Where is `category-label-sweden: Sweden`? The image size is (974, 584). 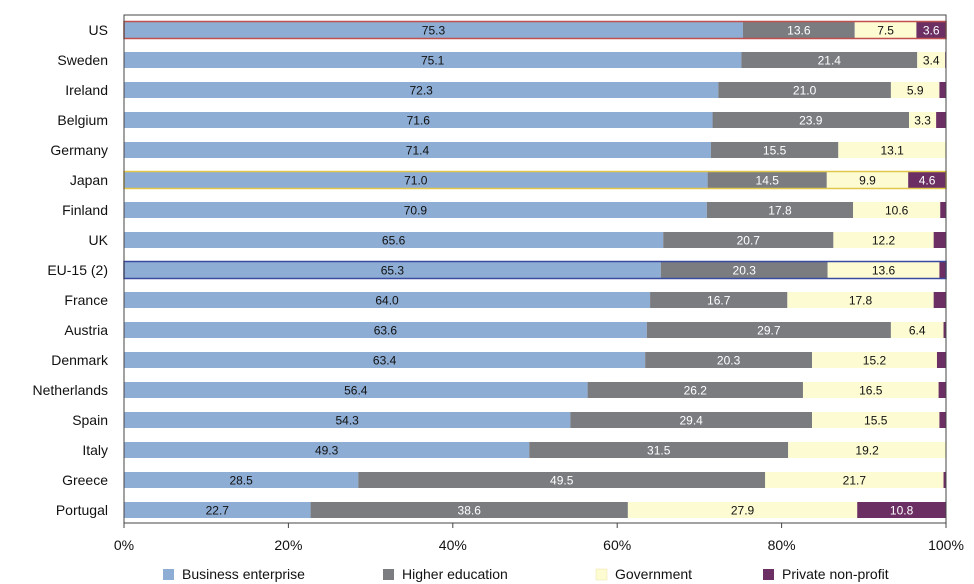
category-label-sweden: Sweden is located at coordinates (82, 60).